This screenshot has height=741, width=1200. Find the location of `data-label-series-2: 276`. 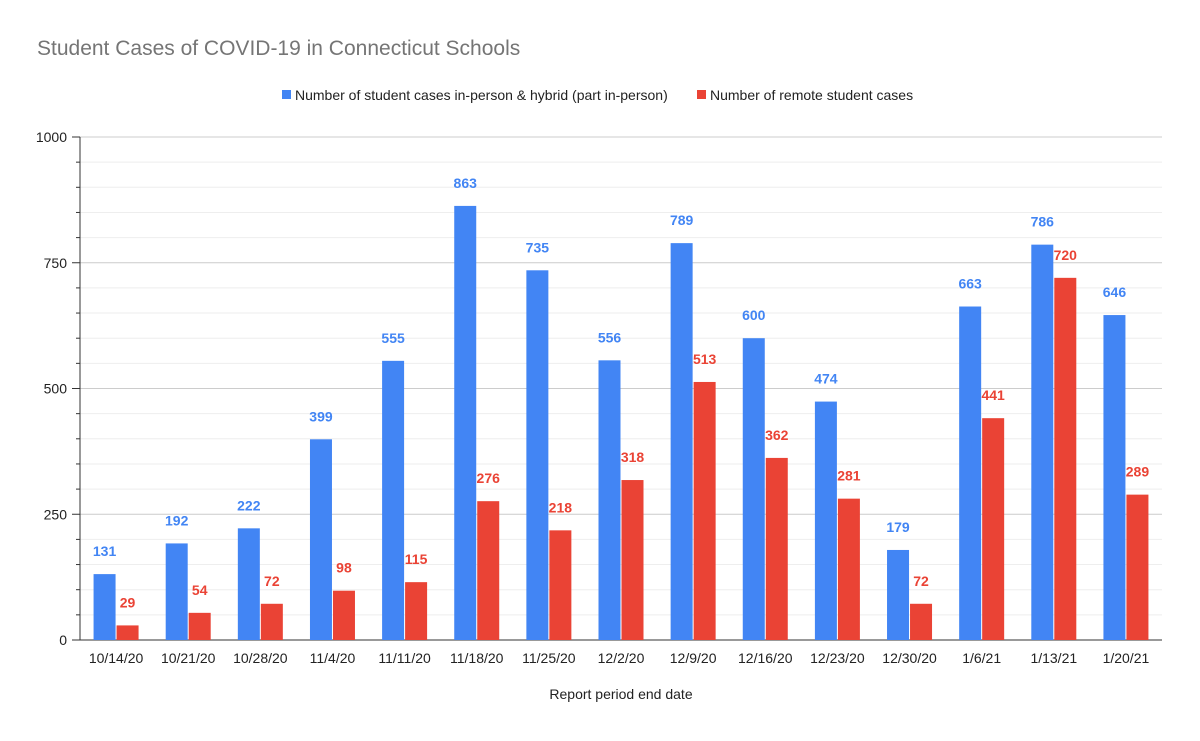

data-label-series-2: 276 is located at coordinates (489, 478).